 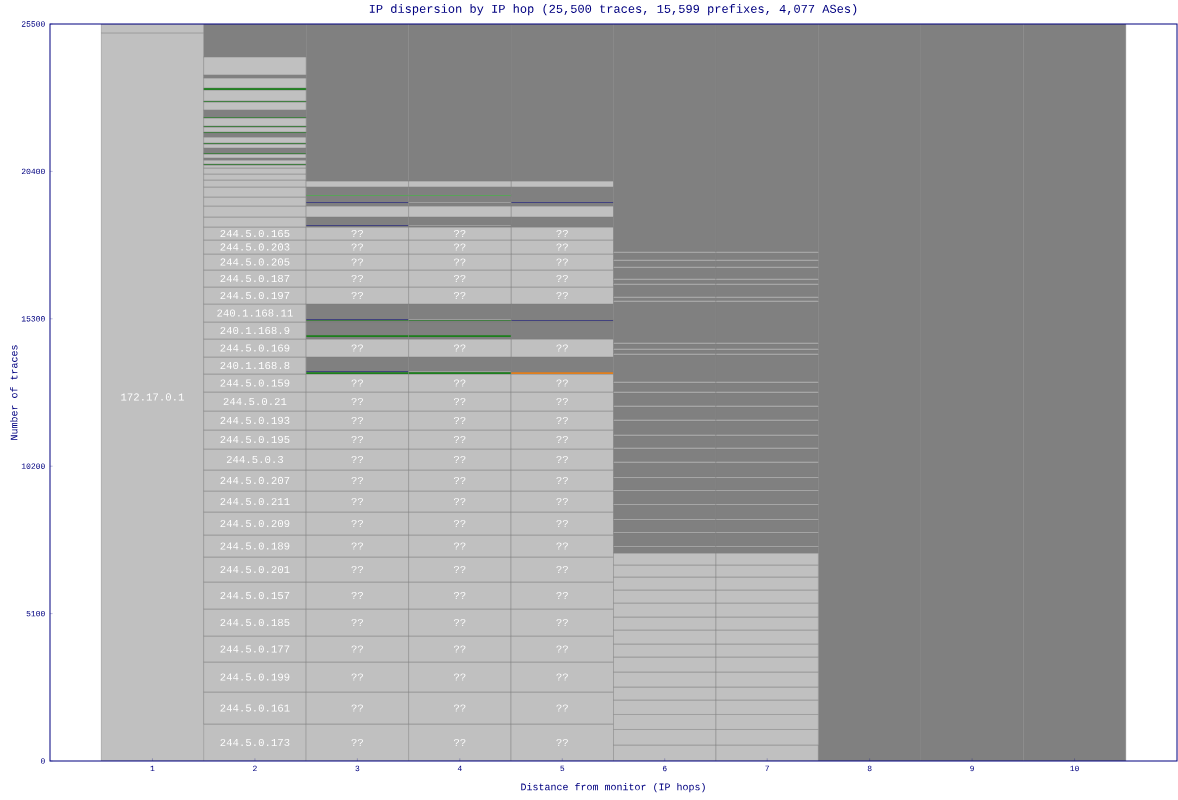 What do you see at coordinates (357, 768) in the screenshot?
I see `x-tick-label: 3` at bounding box center [357, 768].